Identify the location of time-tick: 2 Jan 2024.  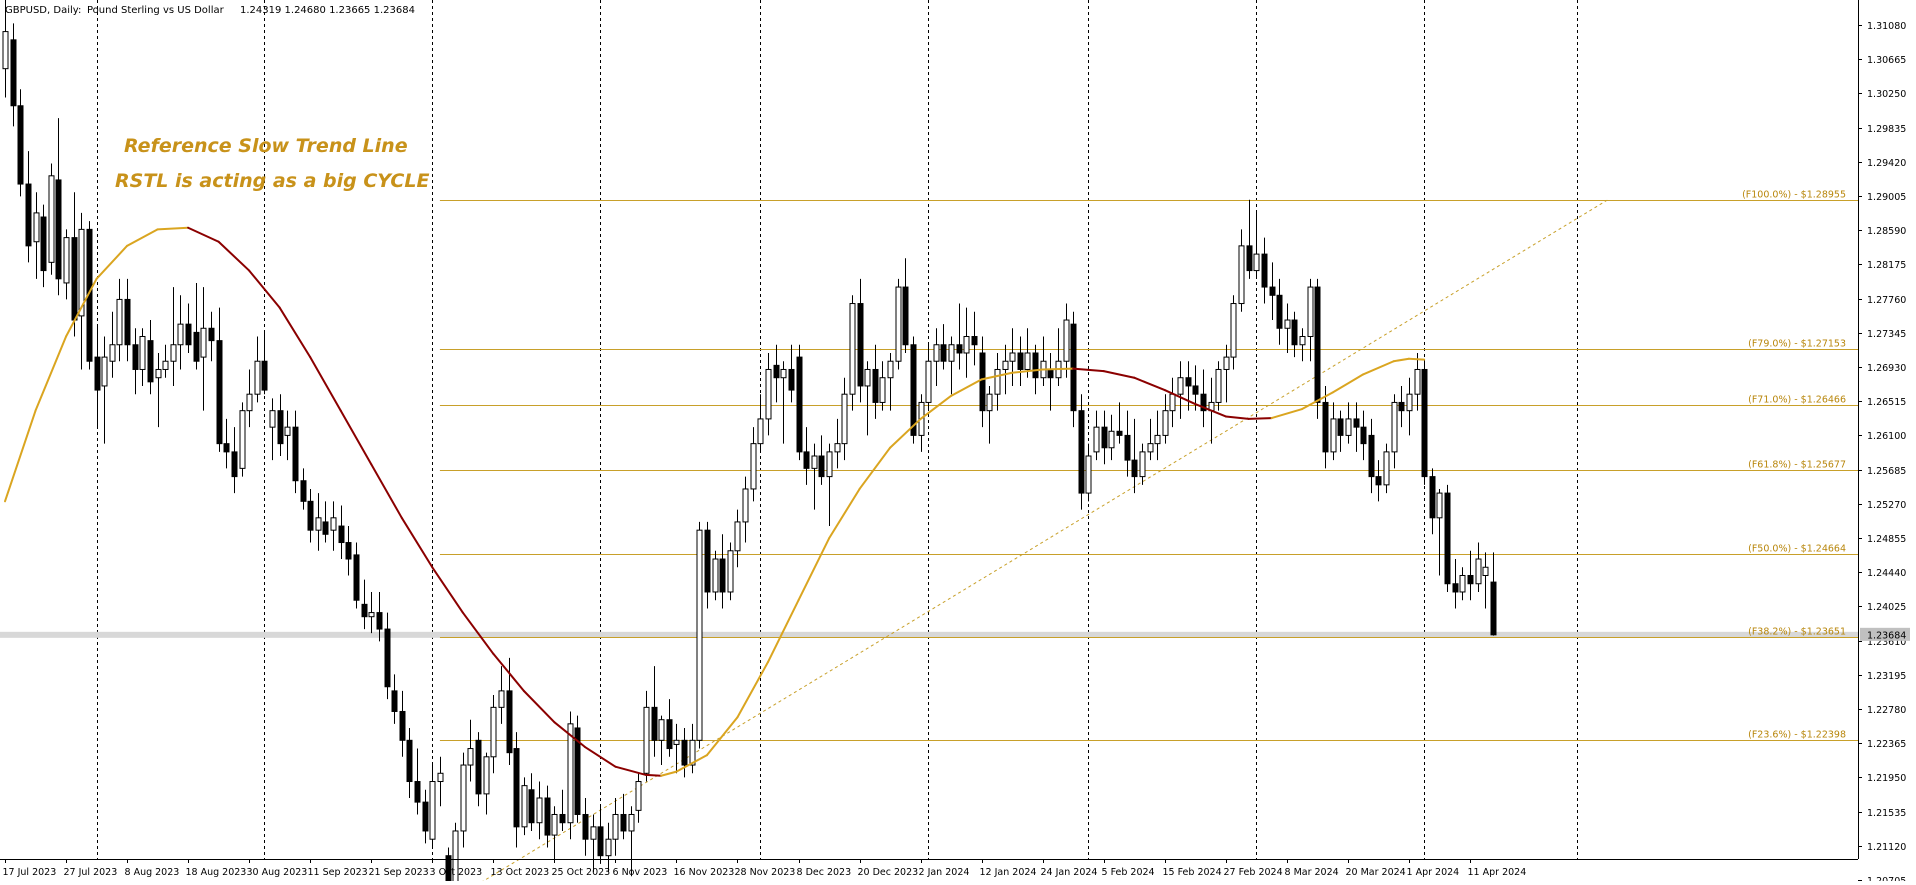
(944, 868).